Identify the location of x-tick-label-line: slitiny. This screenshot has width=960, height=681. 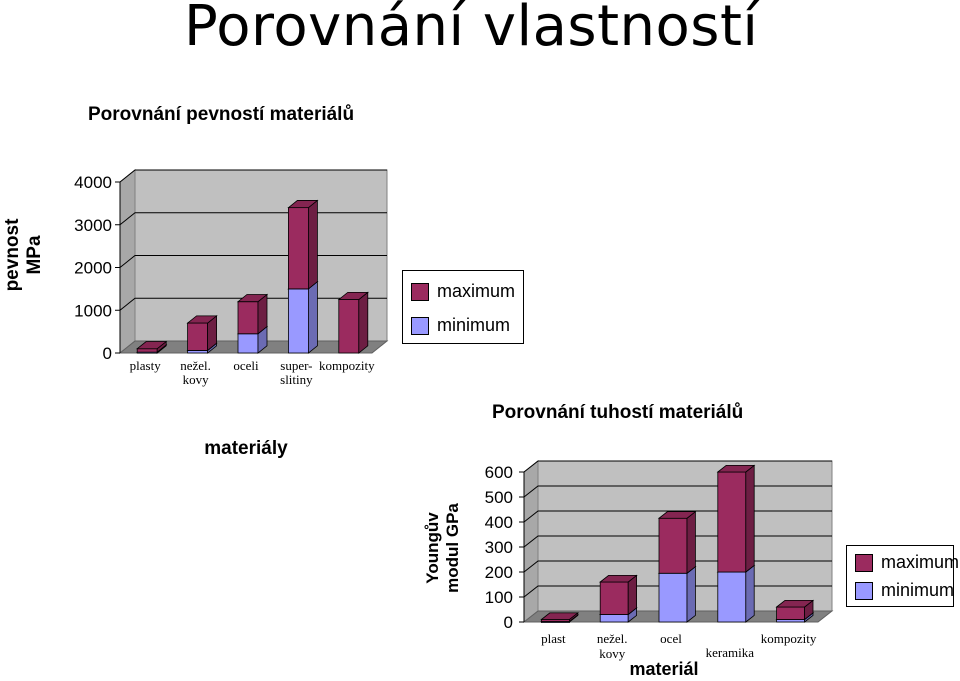
(296, 379).